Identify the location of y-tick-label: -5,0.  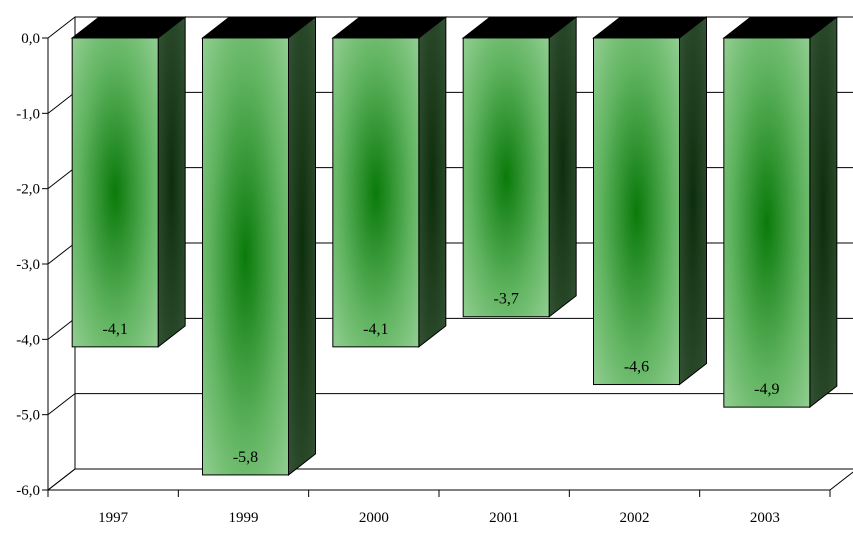
(28, 416).